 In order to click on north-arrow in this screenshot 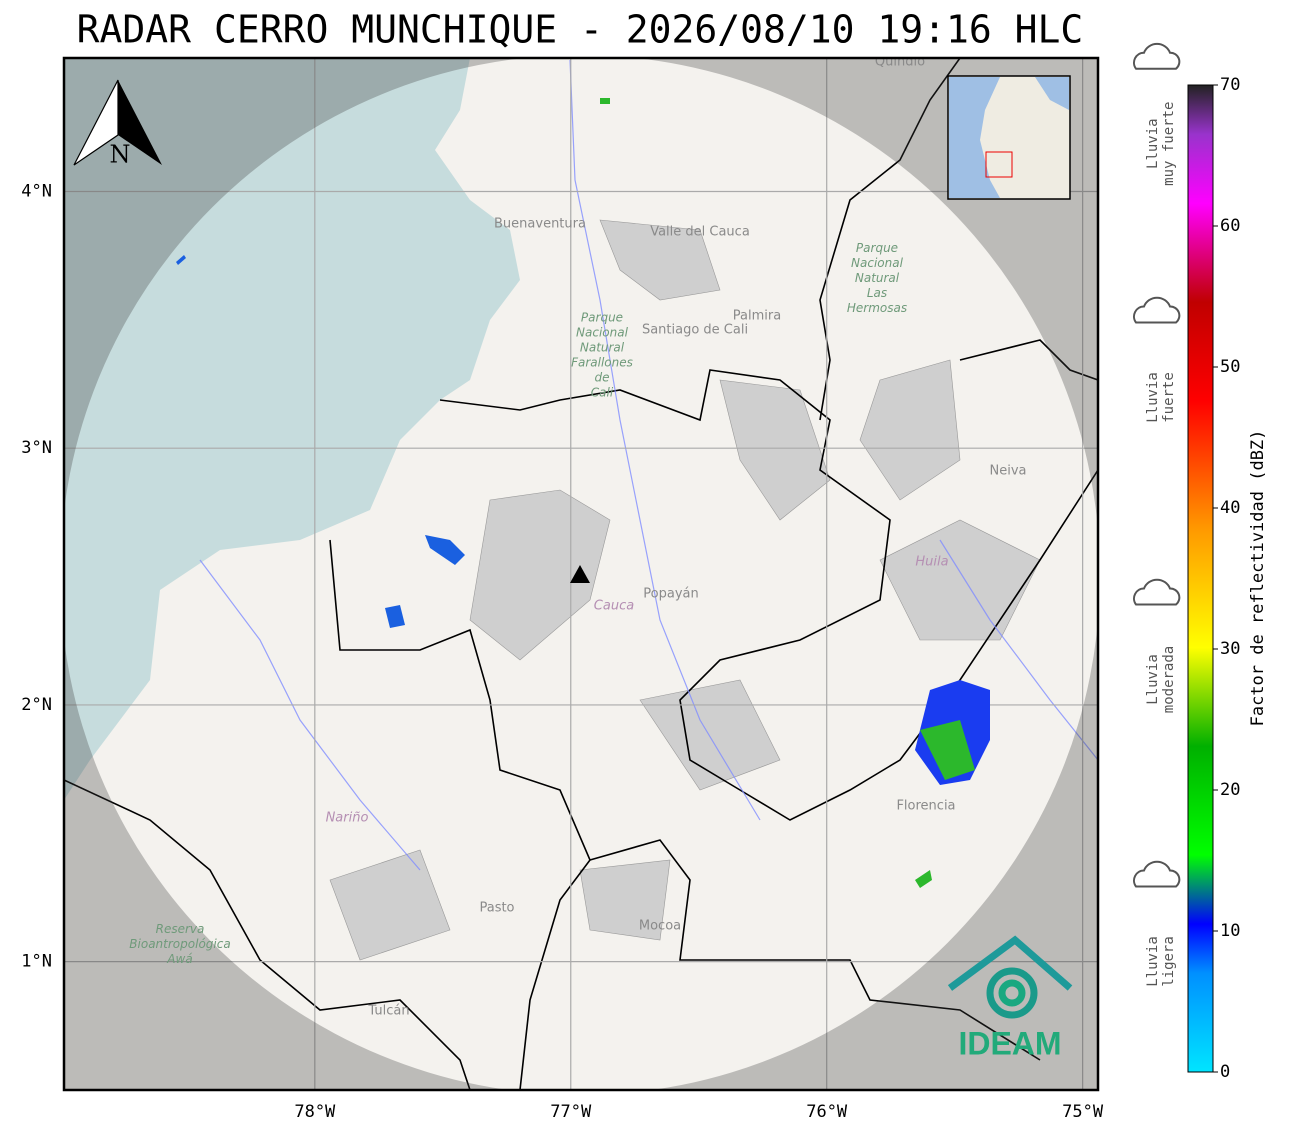, I will do `click(117, 122)`.